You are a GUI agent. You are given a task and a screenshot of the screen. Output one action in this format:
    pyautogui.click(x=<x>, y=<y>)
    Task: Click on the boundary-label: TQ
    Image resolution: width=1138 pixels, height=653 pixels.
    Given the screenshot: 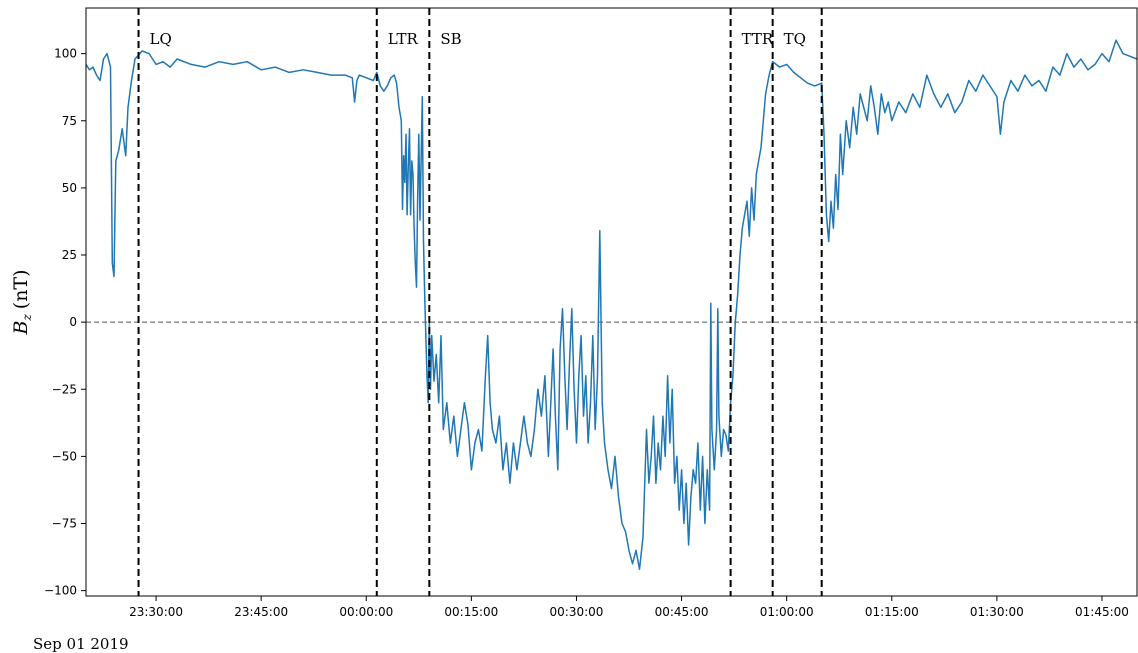 What is the action you would take?
    pyautogui.click(x=795, y=39)
    